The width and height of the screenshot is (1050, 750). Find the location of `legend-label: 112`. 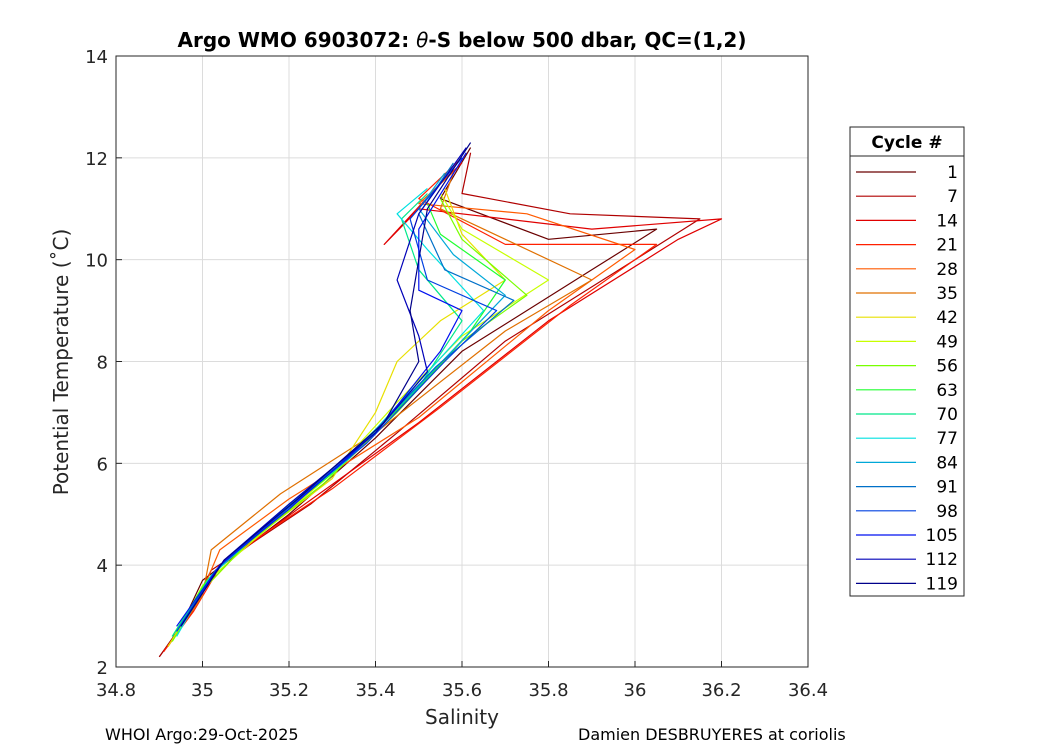

legend-label: 112 is located at coordinates (942, 560).